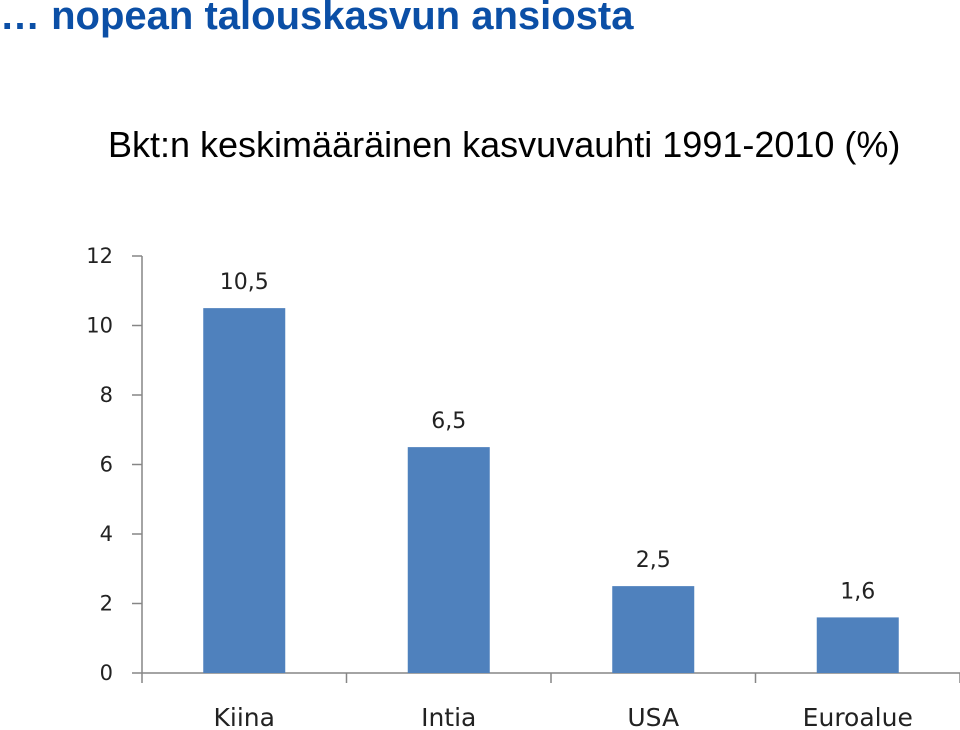 The image size is (960, 730). What do you see at coordinates (244, 716) in the screenshot?
I see `category-label: Kiina` at bounding box center [244, 716].